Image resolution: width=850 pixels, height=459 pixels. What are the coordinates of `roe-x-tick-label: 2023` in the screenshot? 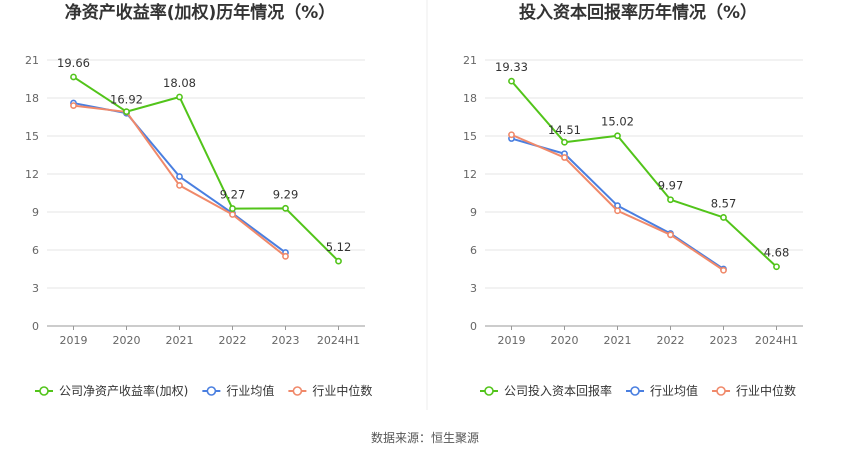 It's located at (286, 340).